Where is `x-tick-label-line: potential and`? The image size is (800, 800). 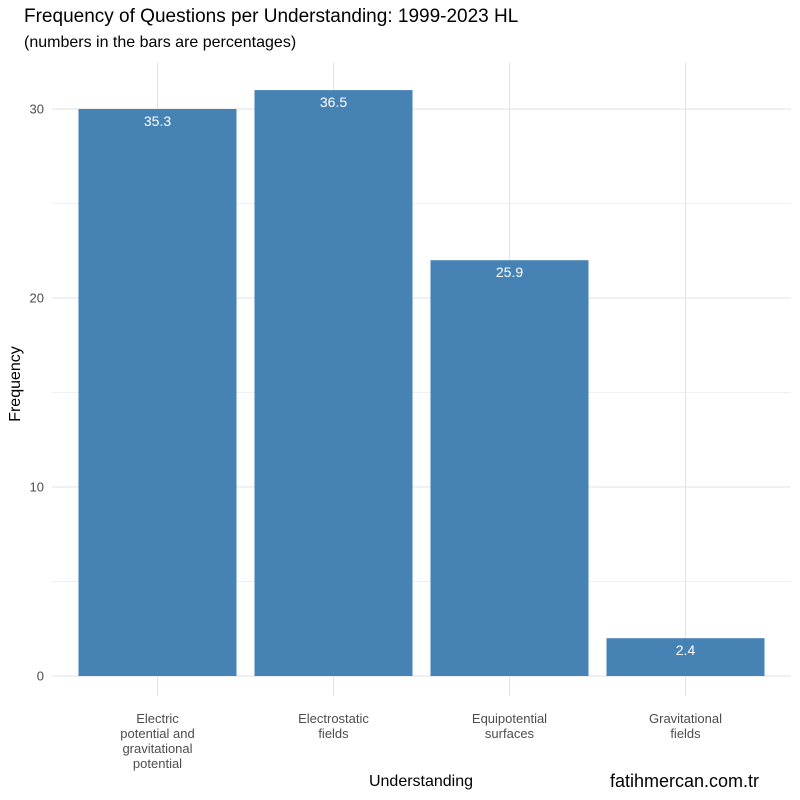 x-tick-label-line: potential and is located at coordinates (157, 733).